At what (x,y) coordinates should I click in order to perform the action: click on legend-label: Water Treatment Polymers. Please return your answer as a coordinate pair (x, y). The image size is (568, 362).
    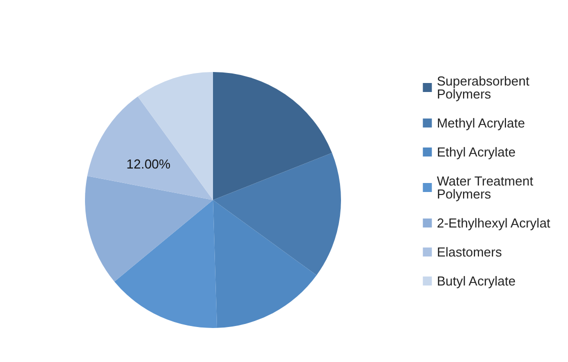
    Looking at the image, I should click on (486, 188).